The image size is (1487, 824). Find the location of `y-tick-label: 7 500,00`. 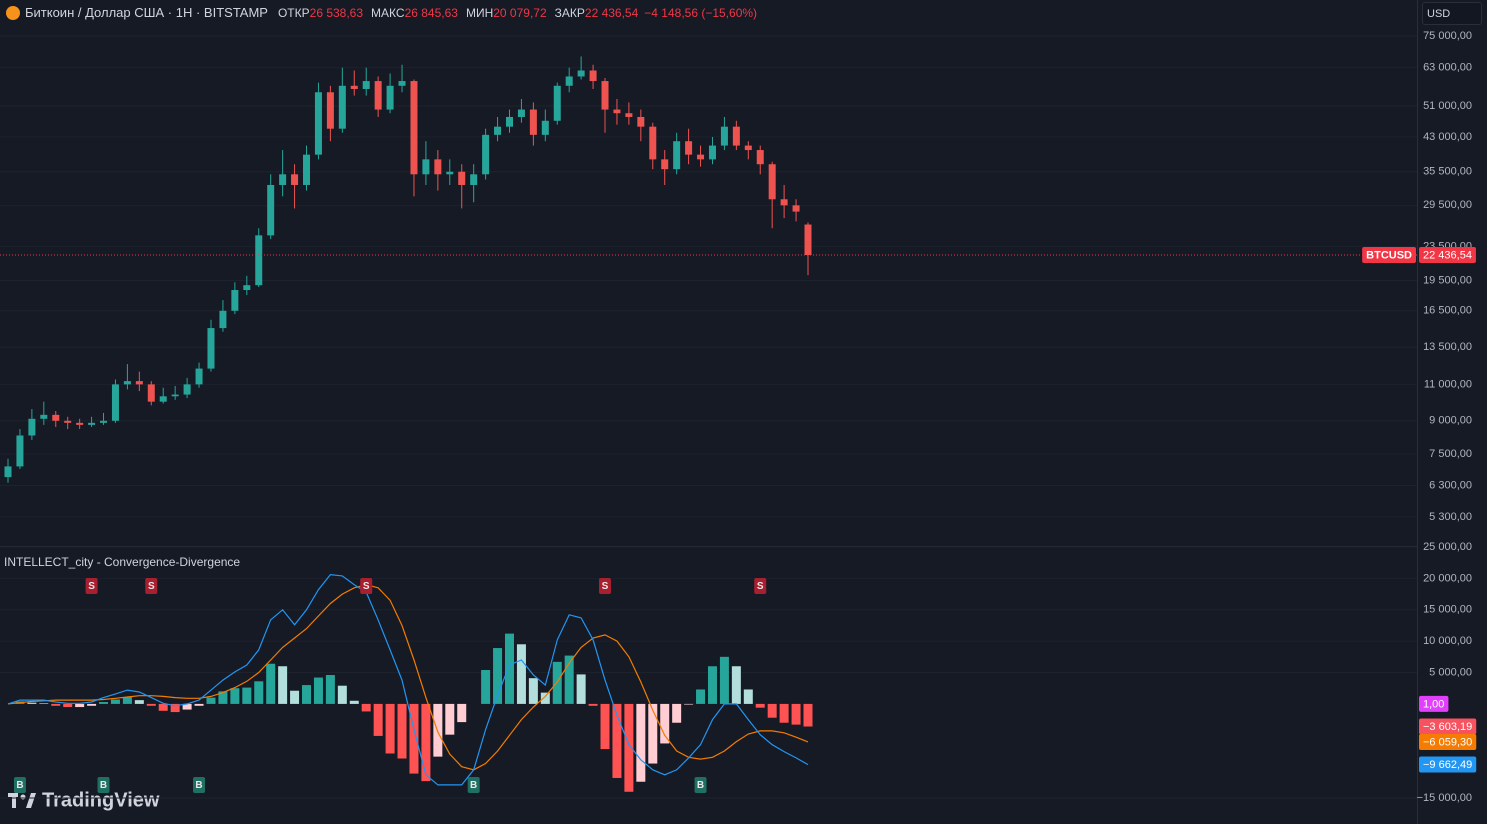

y-tick-label: 7 500,00 is located at coordinates (1450, 454).